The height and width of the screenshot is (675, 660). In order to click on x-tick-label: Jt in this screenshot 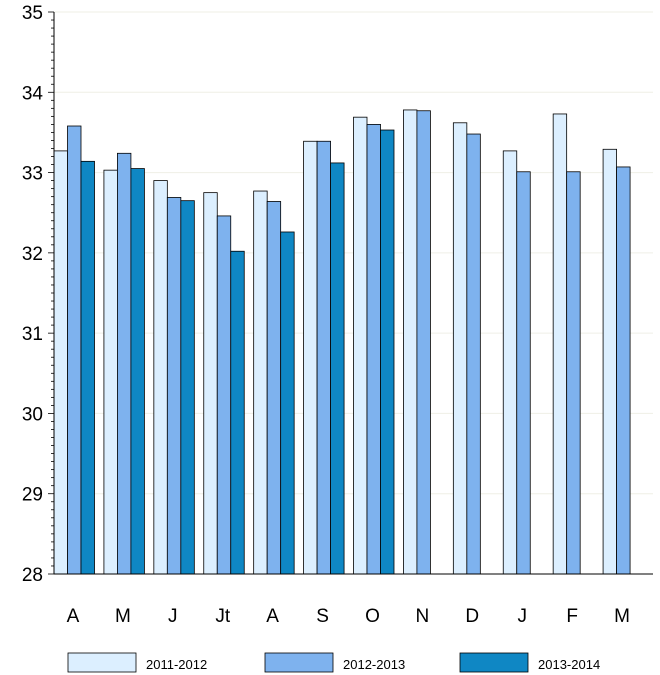, I will do `click(223, 616)`.